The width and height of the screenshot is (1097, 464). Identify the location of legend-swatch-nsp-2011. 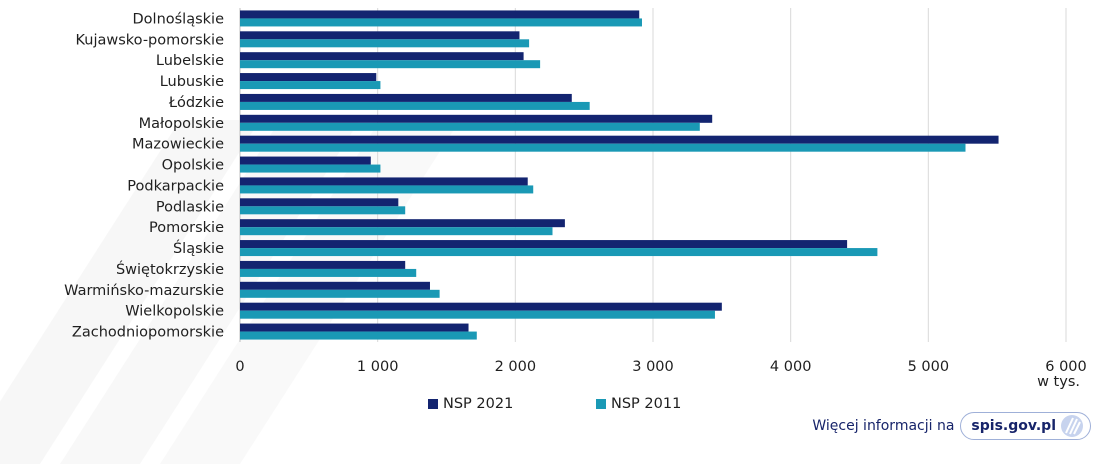
(601, 404).